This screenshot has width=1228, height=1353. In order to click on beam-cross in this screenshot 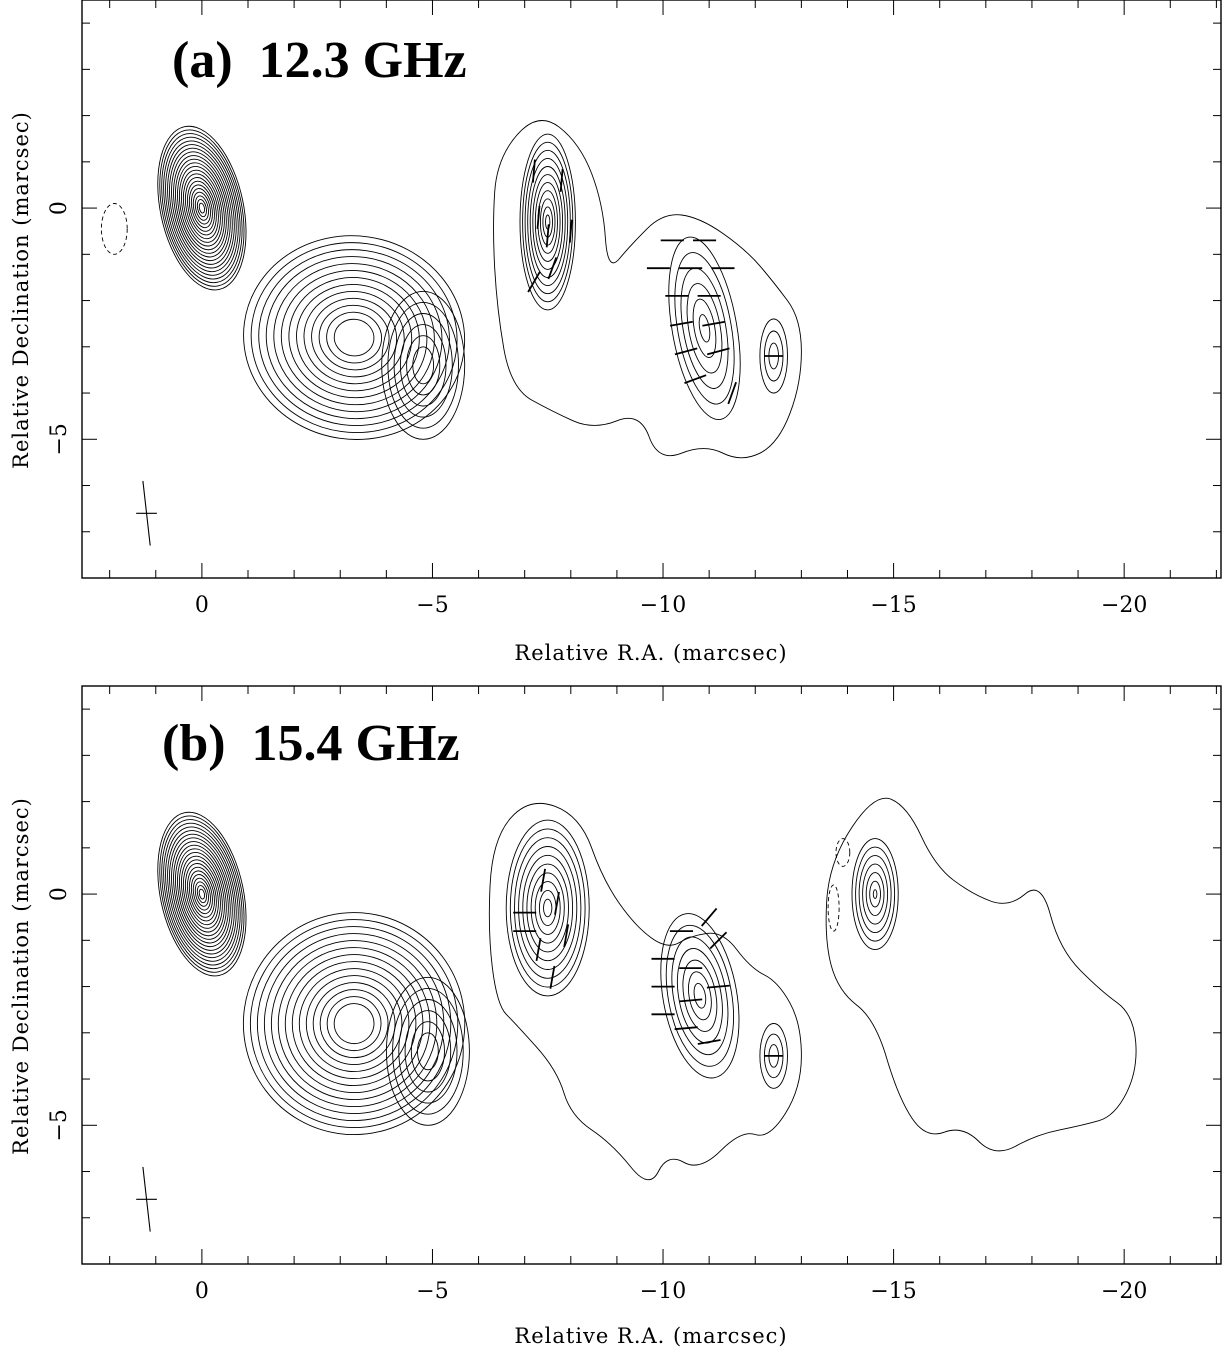, I will do `click(146, 513)`.